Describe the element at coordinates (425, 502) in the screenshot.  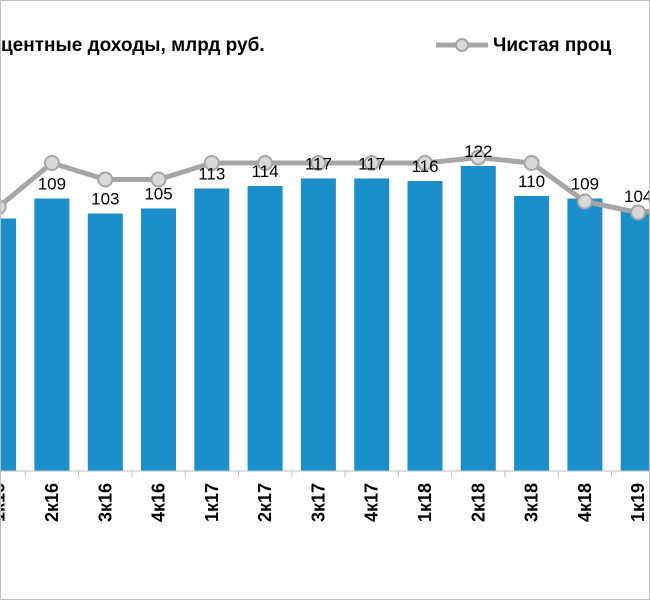
I see `x-tick-label-1к18: 1к18` at that location.